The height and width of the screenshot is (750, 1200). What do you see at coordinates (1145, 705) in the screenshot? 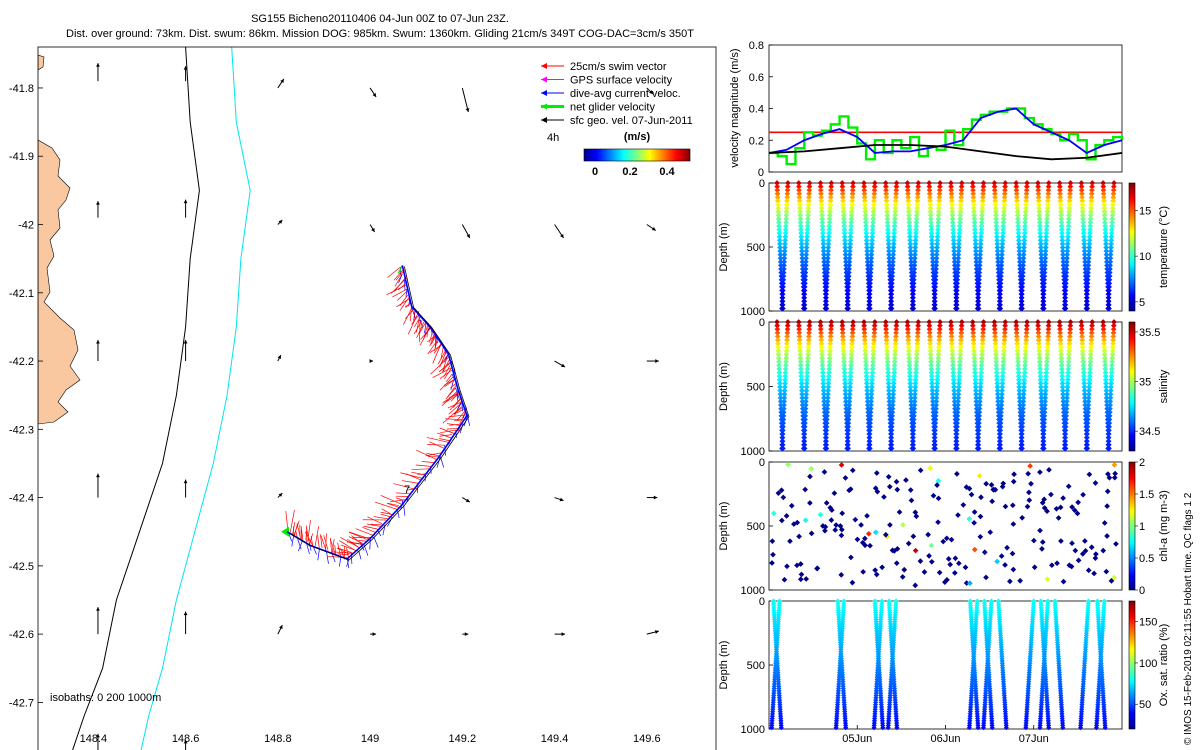
I see `colorbar-tick-label: 50` at bounding box center [1145, 705].